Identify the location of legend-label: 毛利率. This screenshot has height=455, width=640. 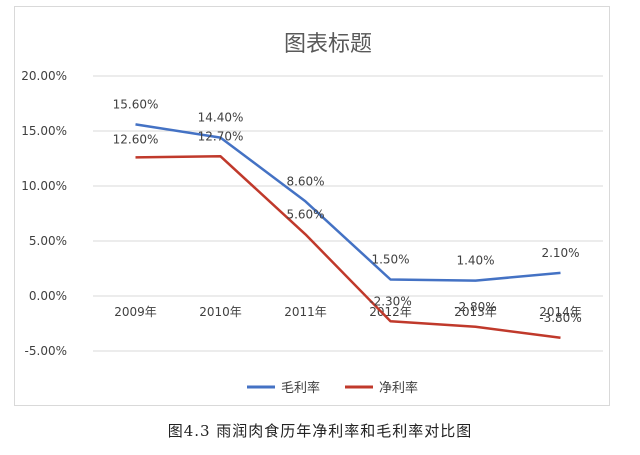
(300, 388).